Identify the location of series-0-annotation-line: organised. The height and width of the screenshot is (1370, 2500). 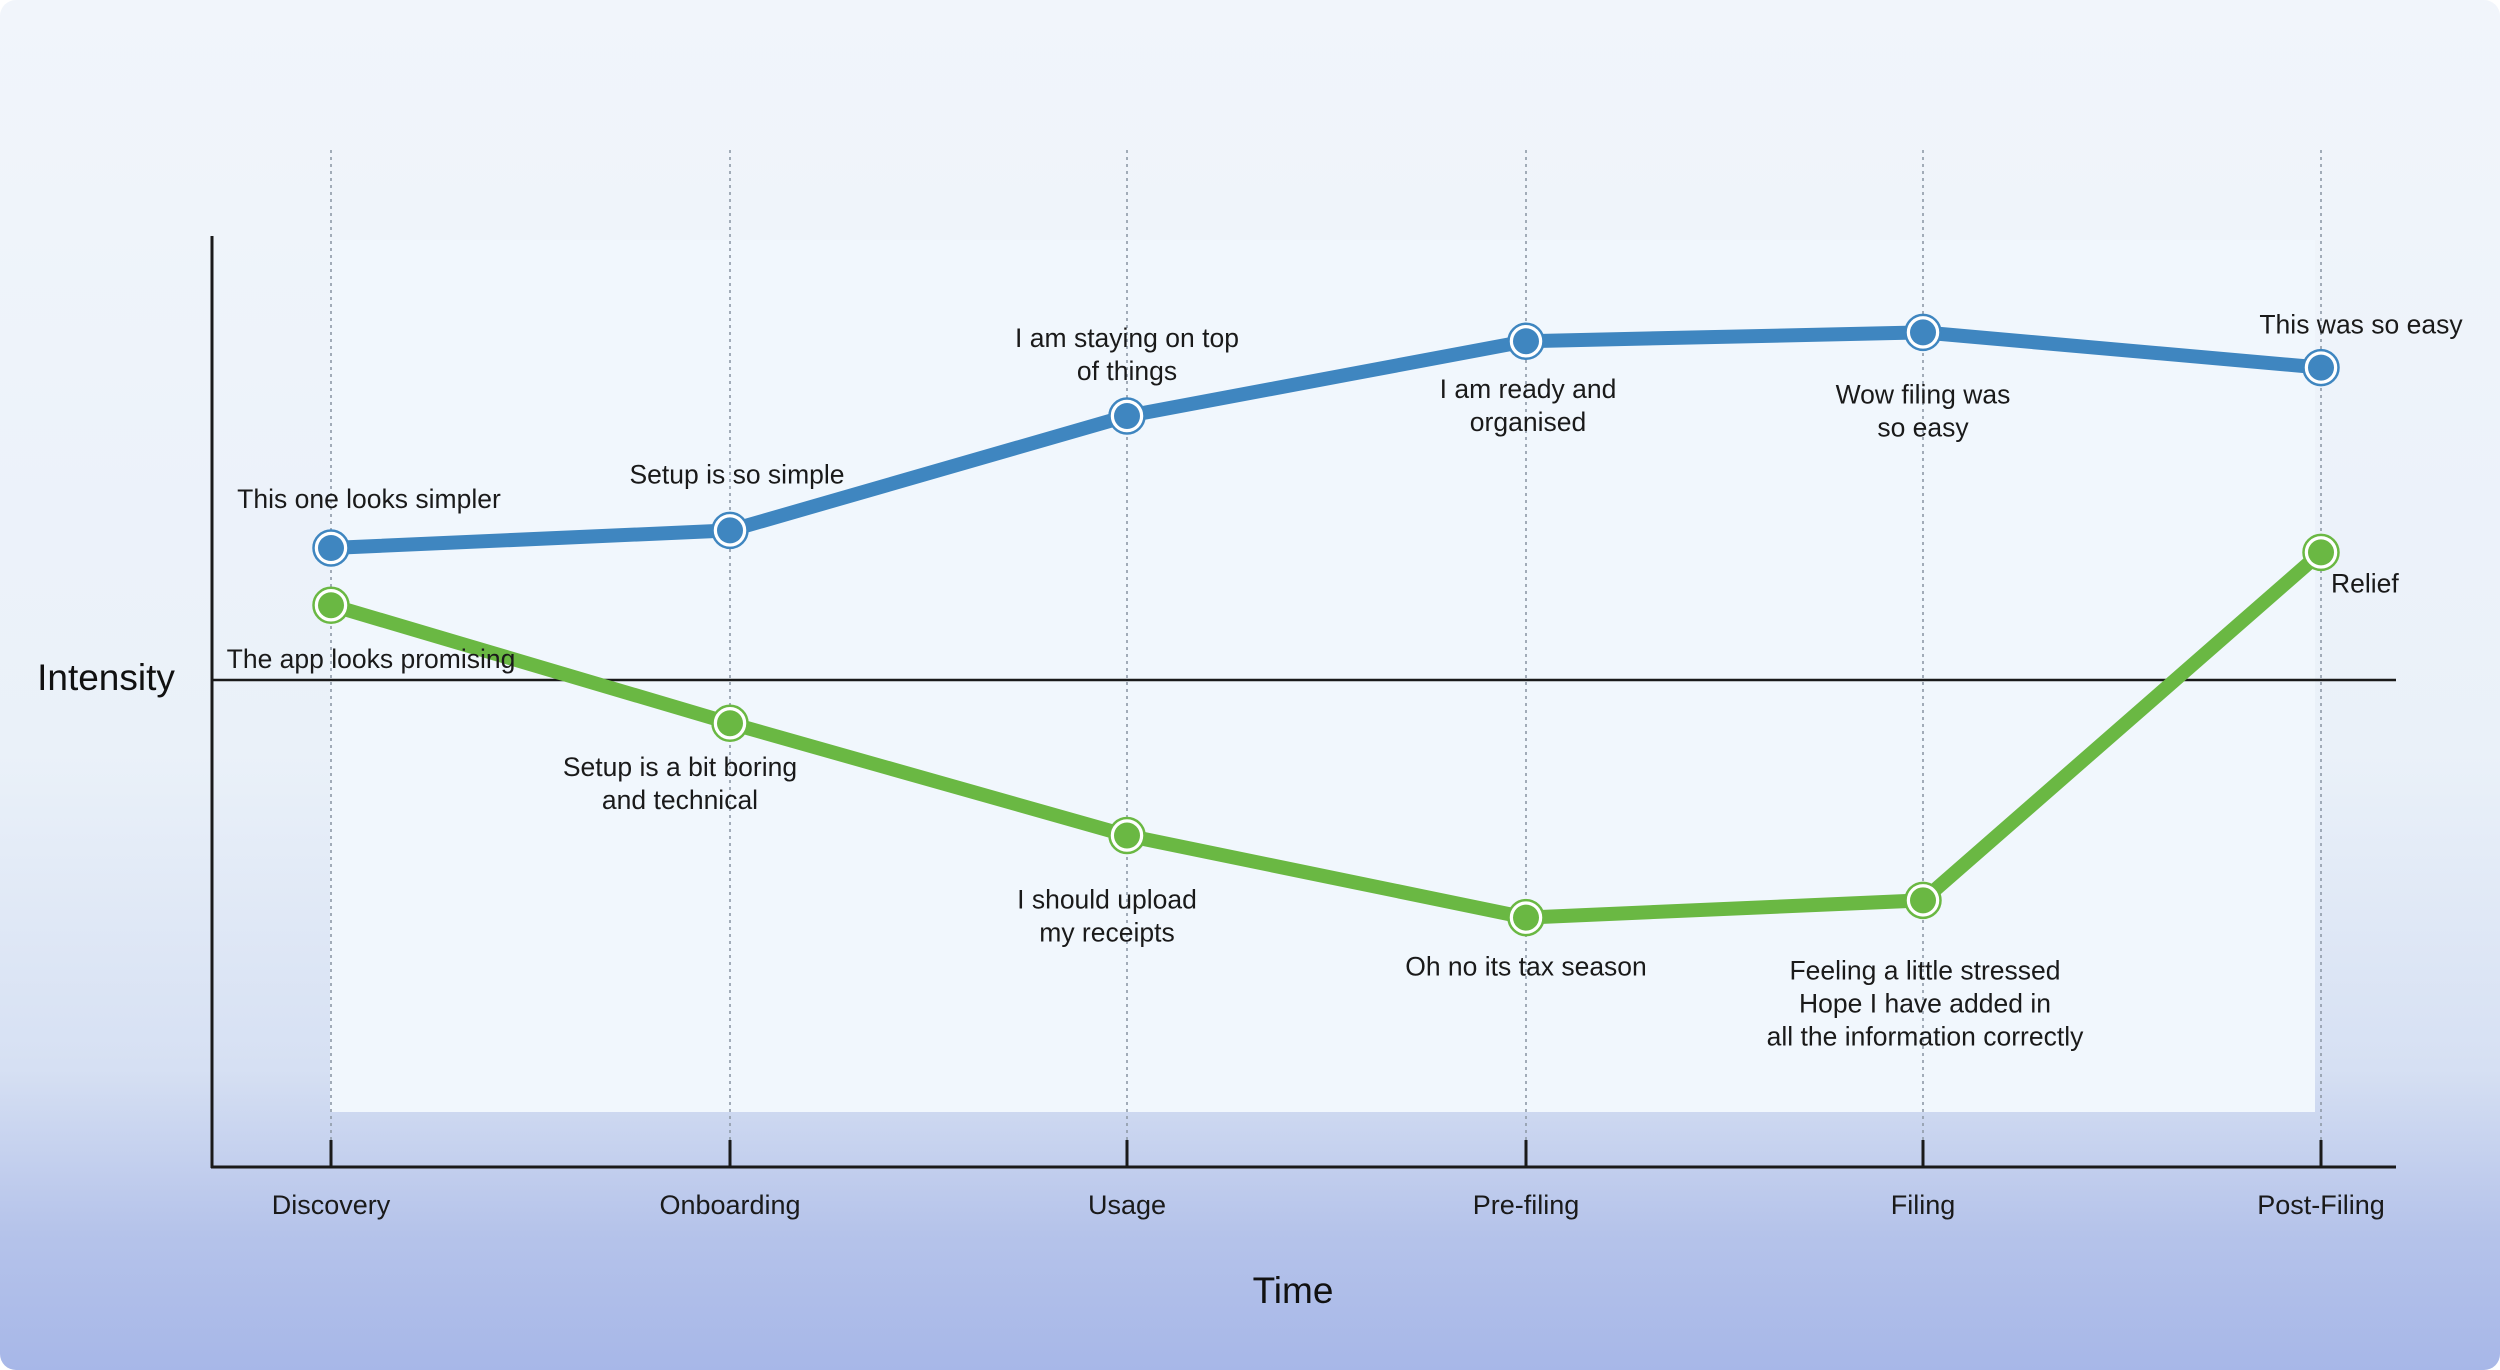
(1528, 422).